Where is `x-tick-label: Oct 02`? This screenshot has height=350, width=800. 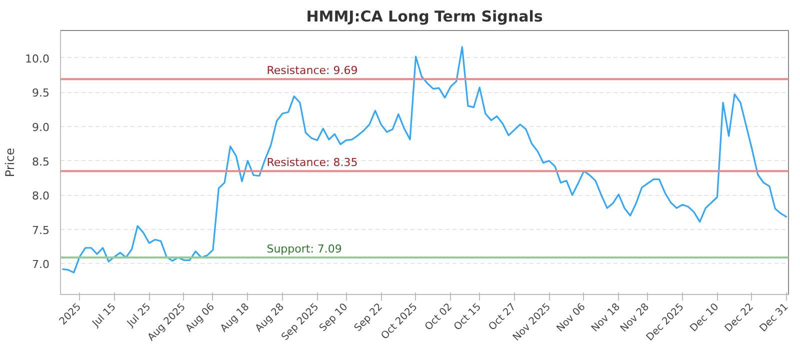 x-tick-label: Oct 02 is located at coordinates (438, 317).